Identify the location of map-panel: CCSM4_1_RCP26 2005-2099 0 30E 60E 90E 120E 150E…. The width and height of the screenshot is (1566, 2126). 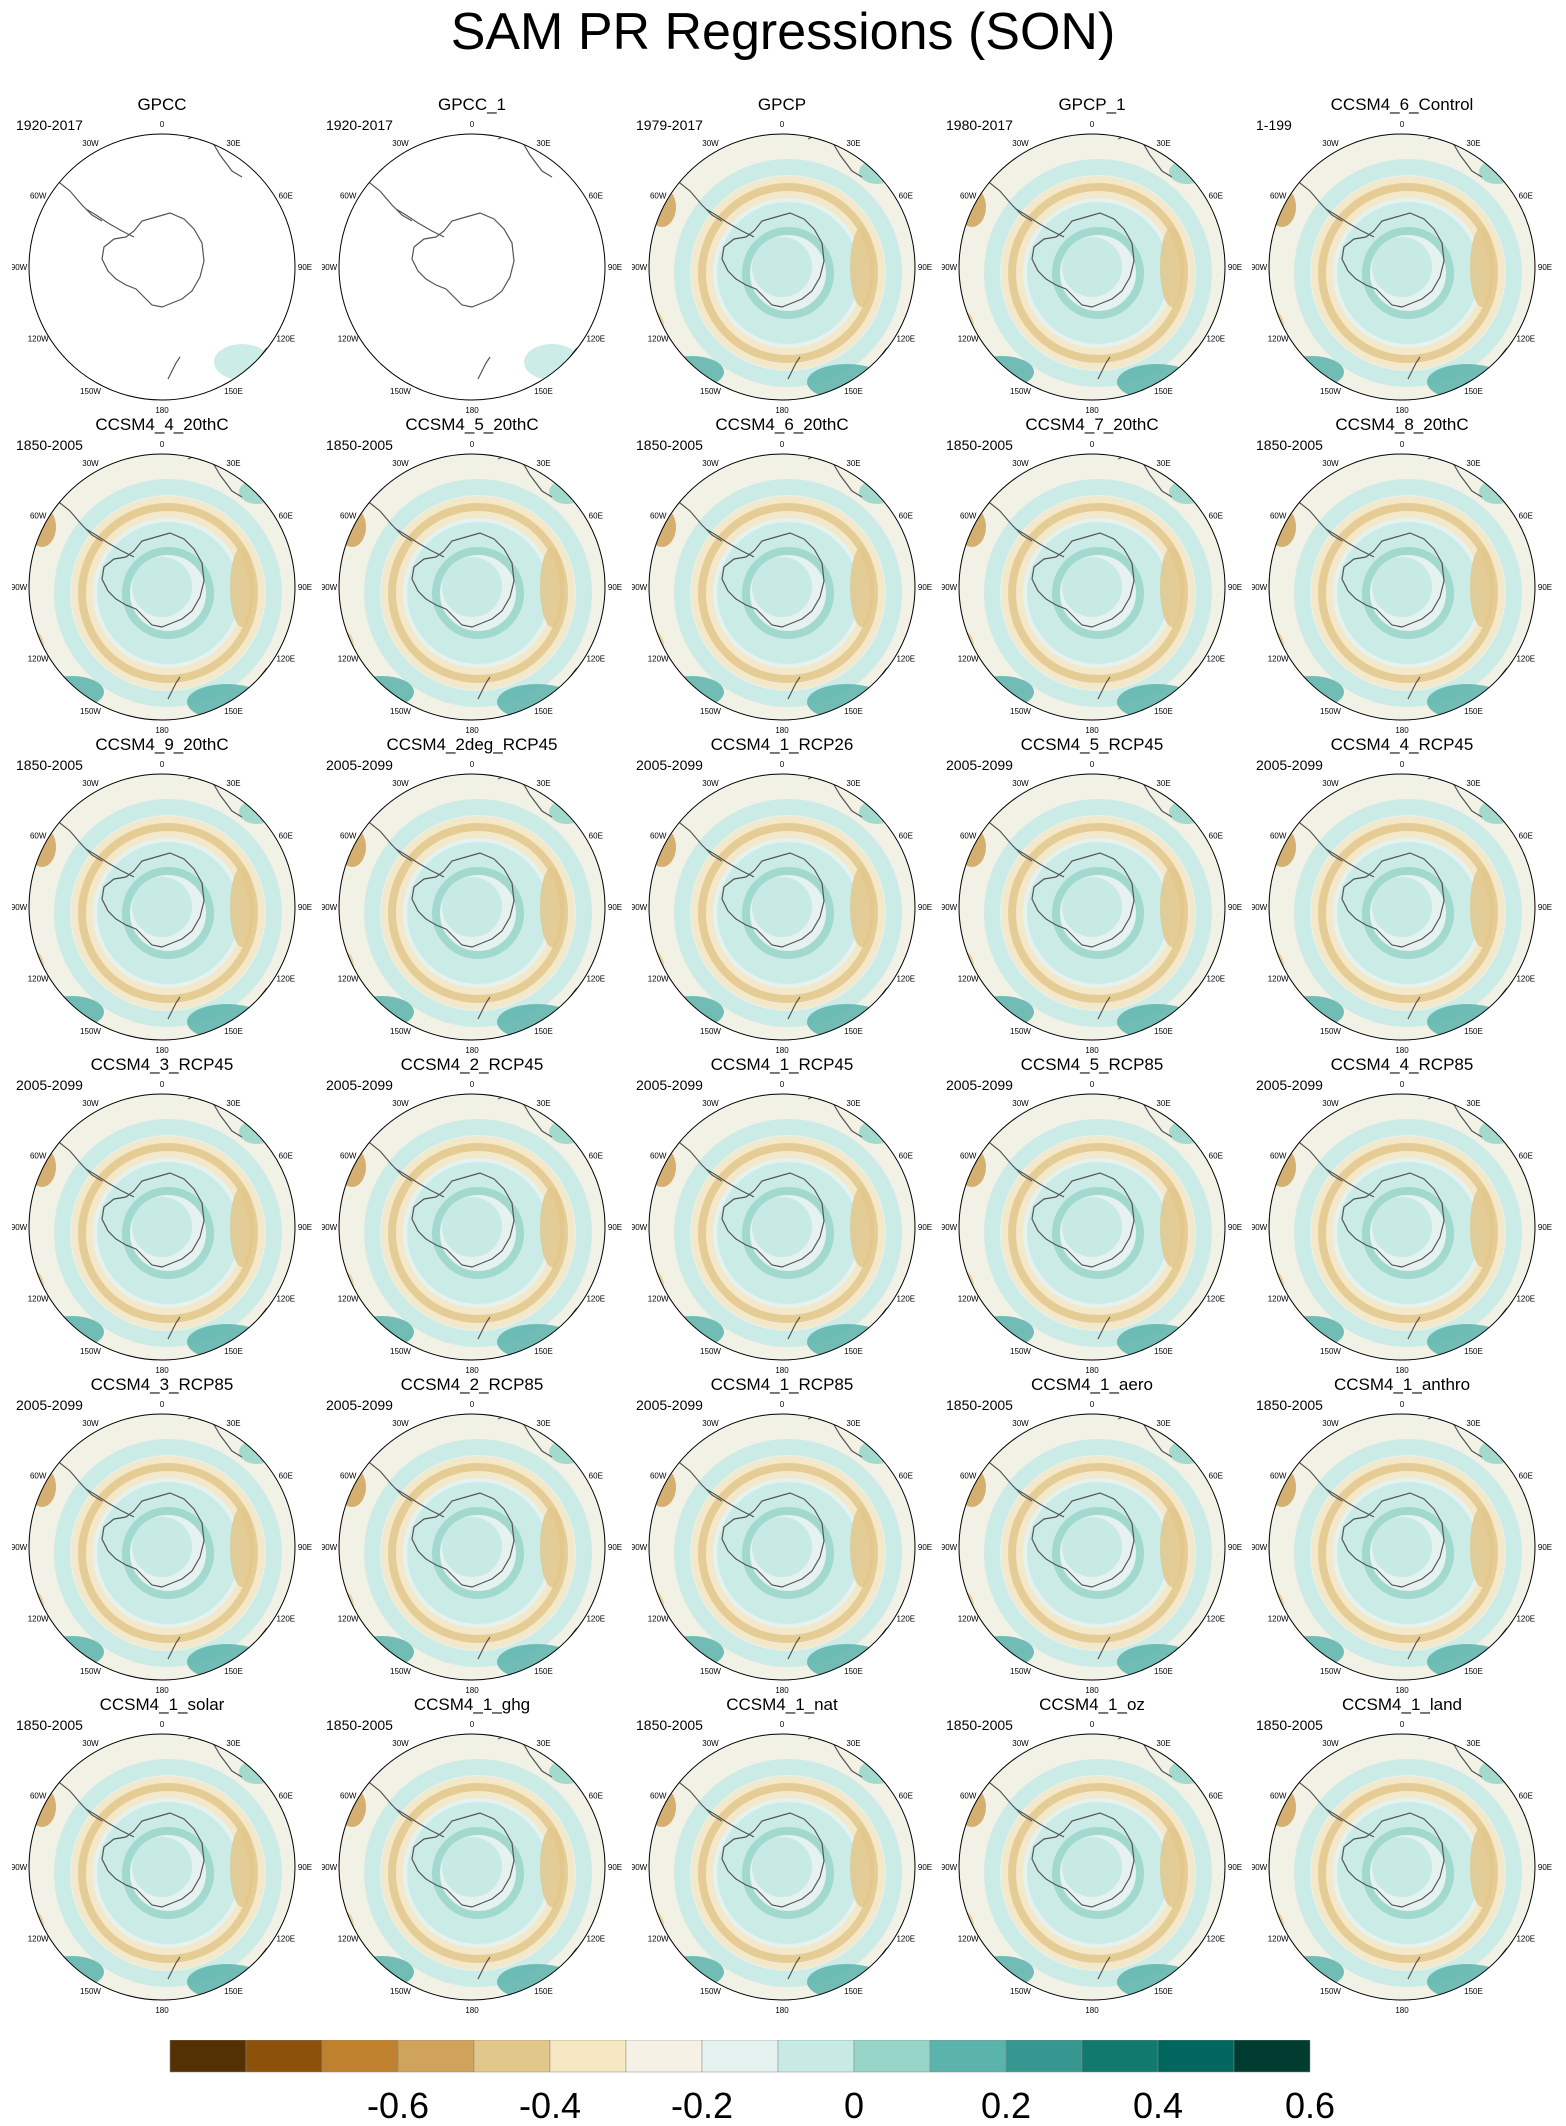
(782, 896).